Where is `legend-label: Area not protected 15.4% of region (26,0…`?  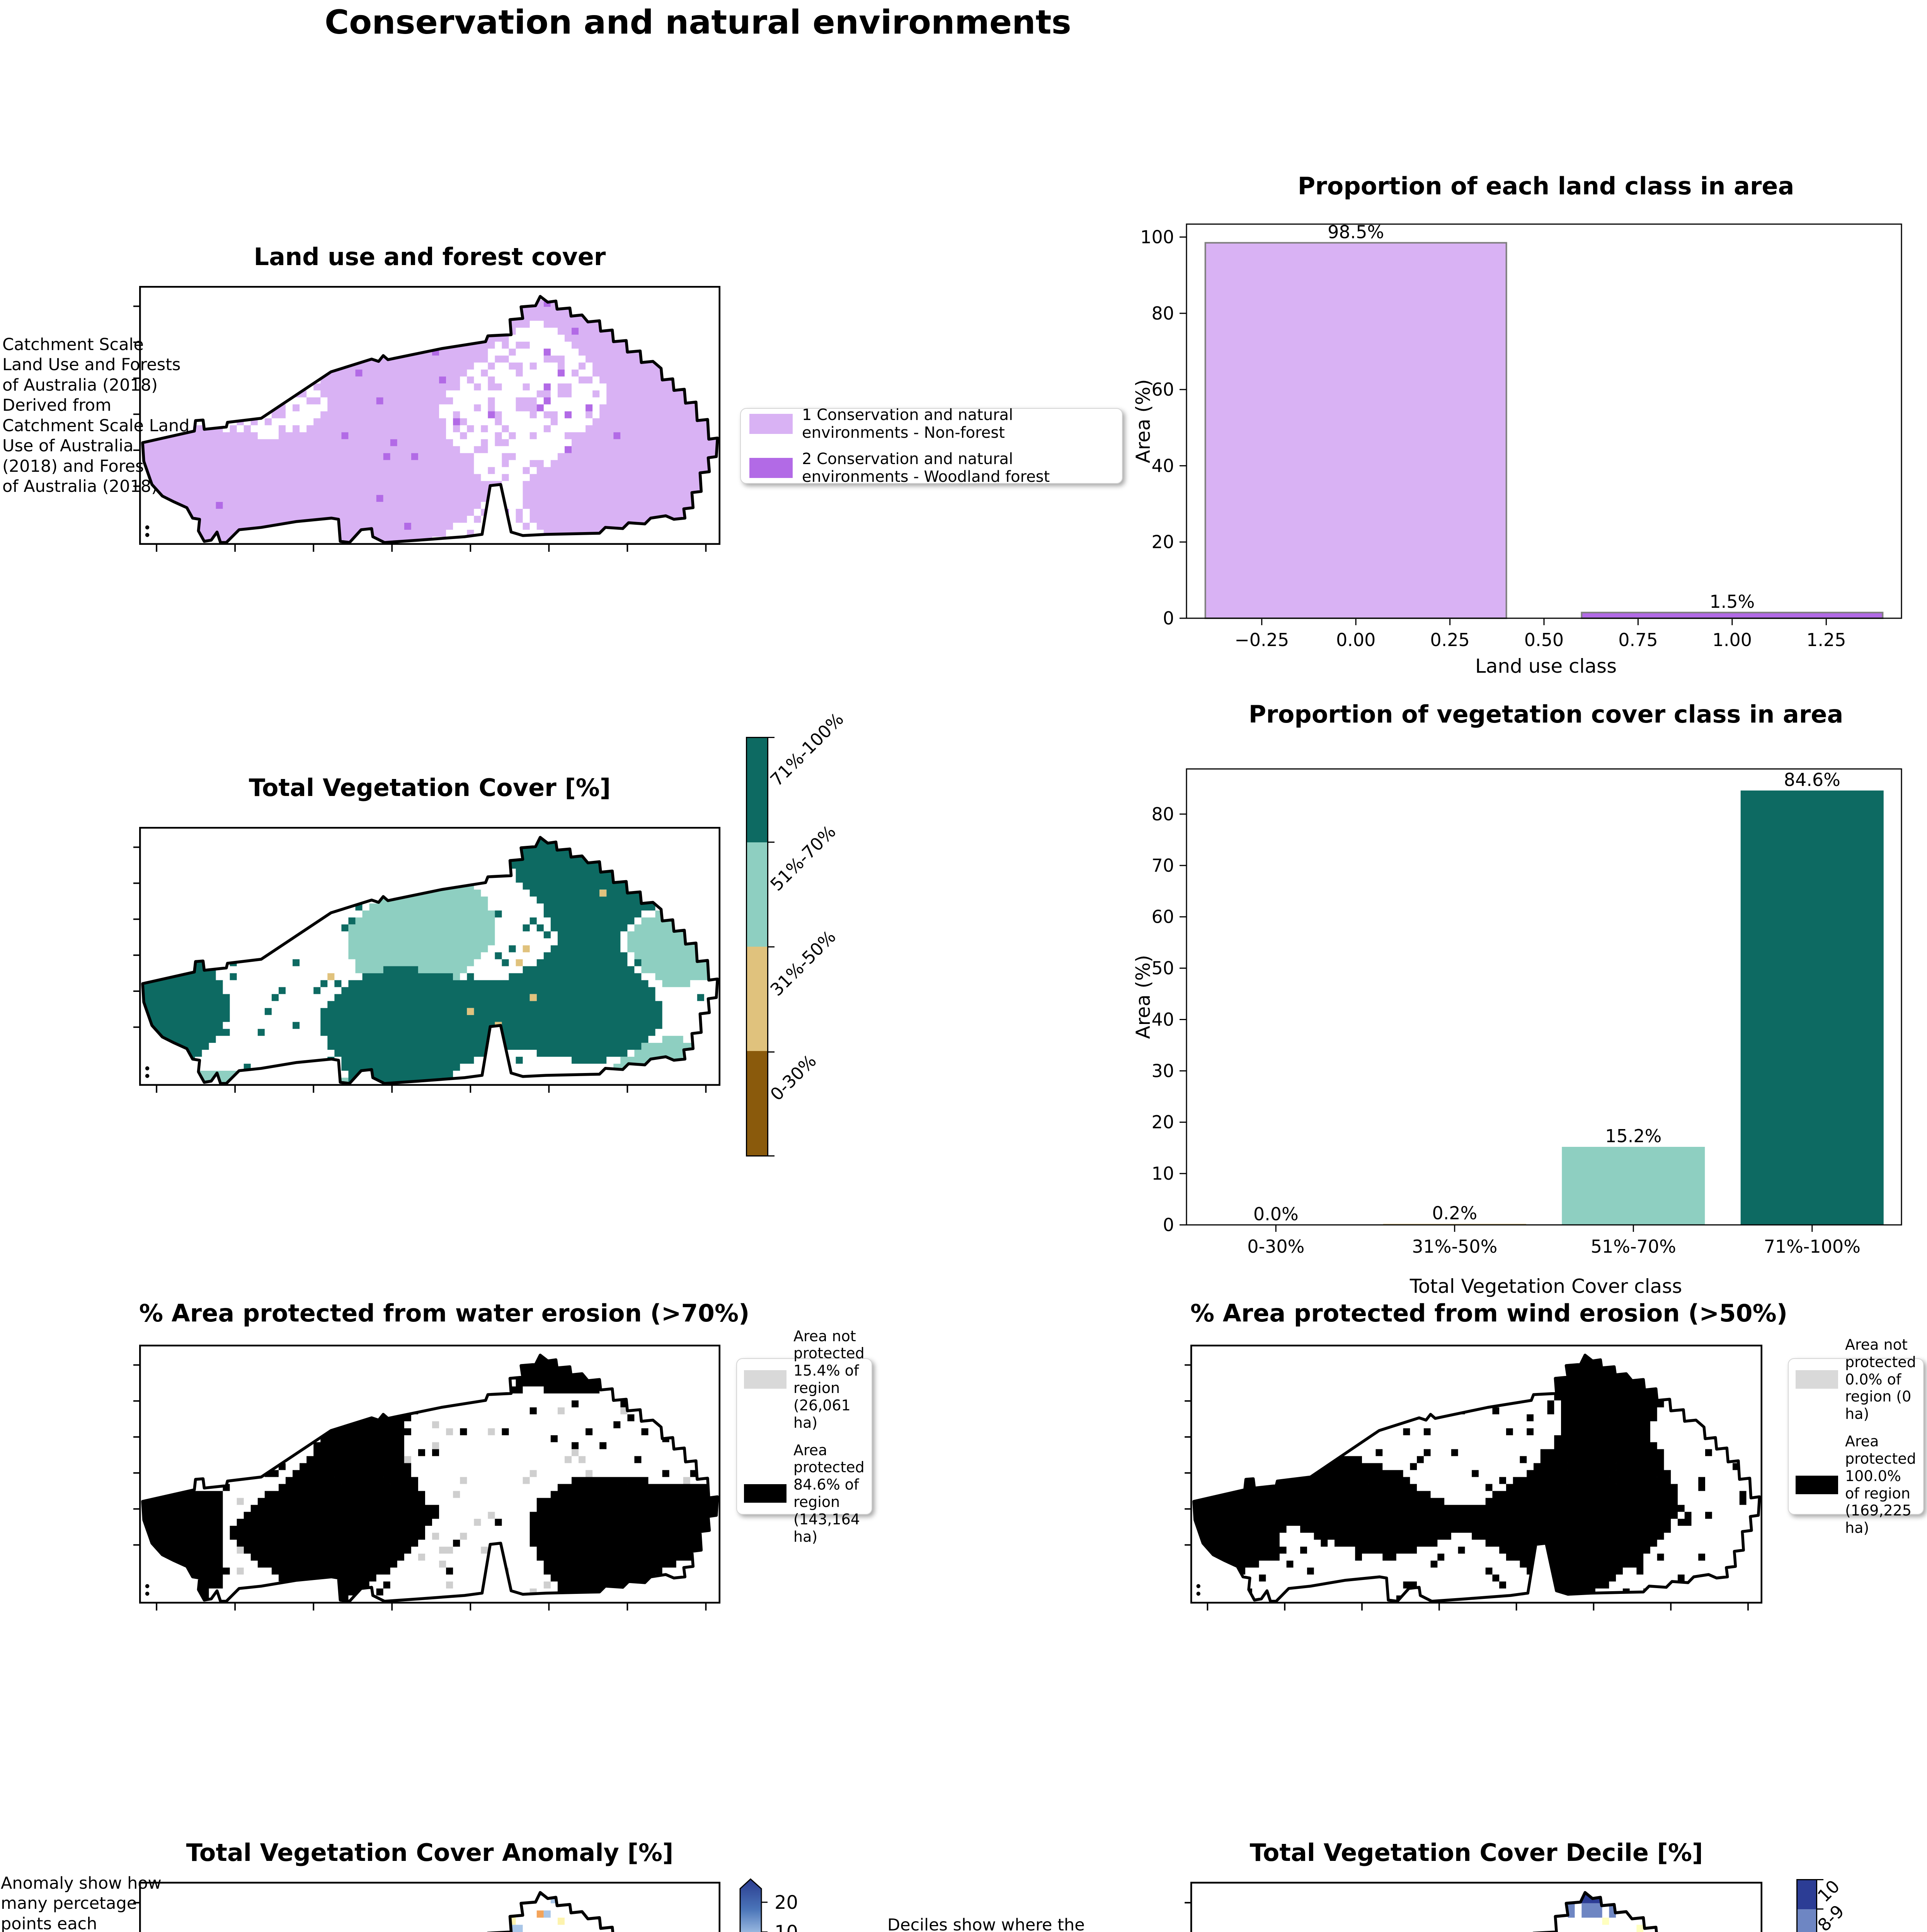
legend-label: Area not protected 15.4% of region (26,0… is located at coordinates (829, 1379).